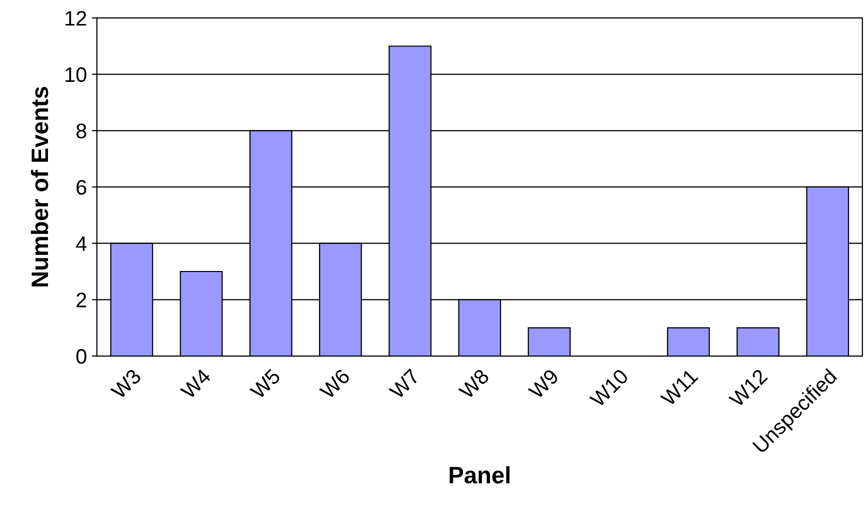 The height and width of the screenshot is (513, 865). Describe the element at coordinates (81, 131) in the screenshot. I see `y-tick-label: 8` at that location.